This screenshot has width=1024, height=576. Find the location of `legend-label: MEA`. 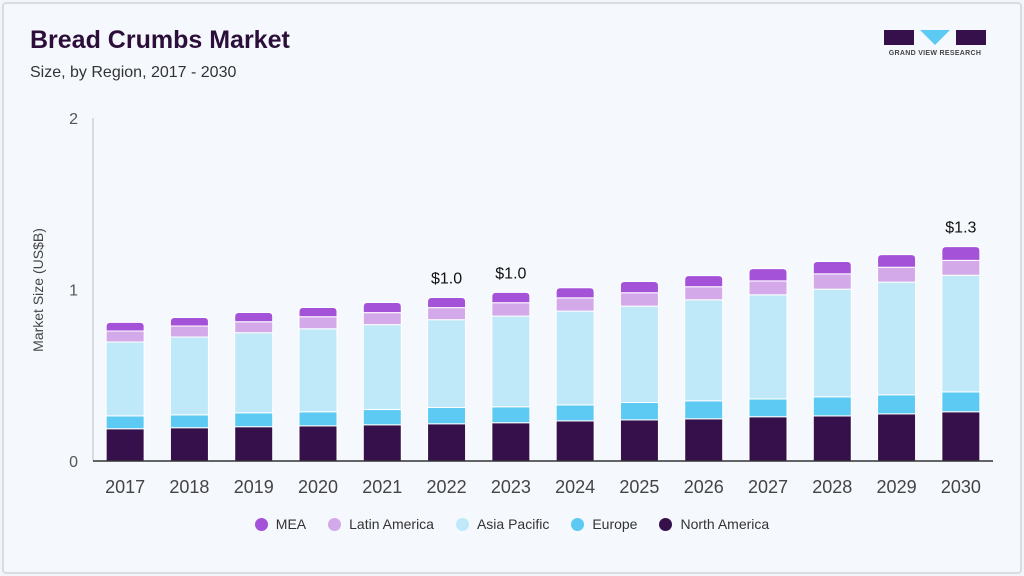

legend-label: MEA is located at coordinates (291, 524).